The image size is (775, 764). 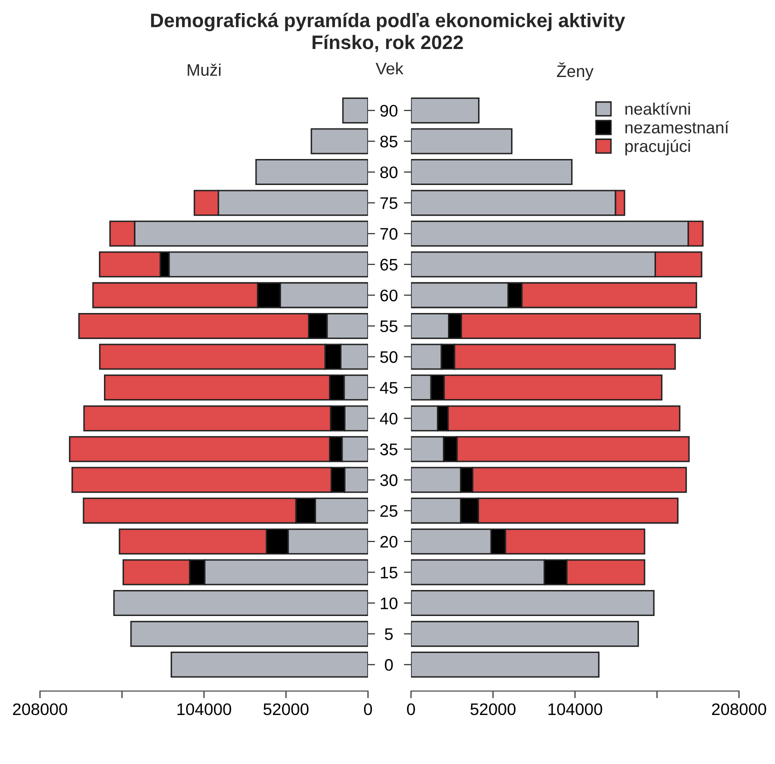 I want to click on y-tick-label: 10, so click(x=389, y=603).